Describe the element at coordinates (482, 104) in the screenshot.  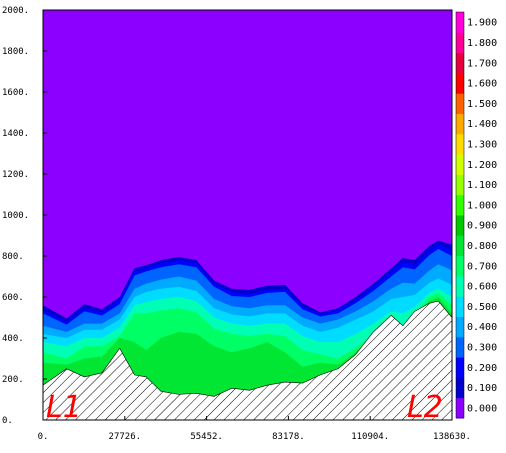
I see `colorbar-label: 1.500` at that location.